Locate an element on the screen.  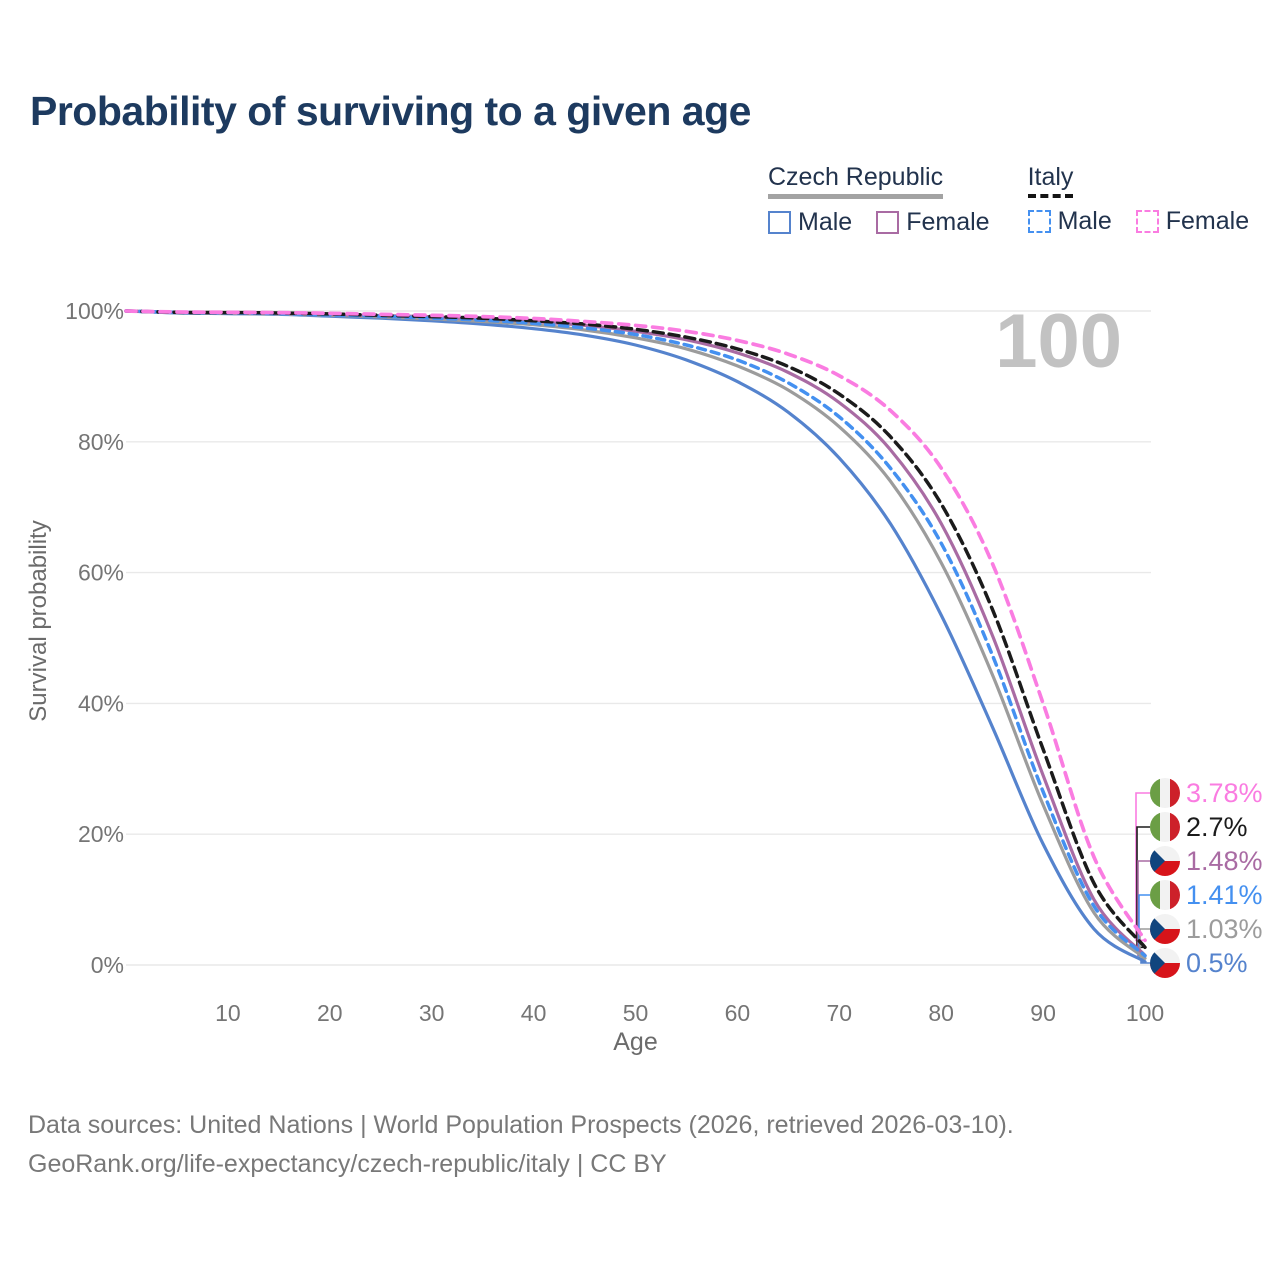
end-label-cz-total: 1.03% is located at coordinates (1224, 929).